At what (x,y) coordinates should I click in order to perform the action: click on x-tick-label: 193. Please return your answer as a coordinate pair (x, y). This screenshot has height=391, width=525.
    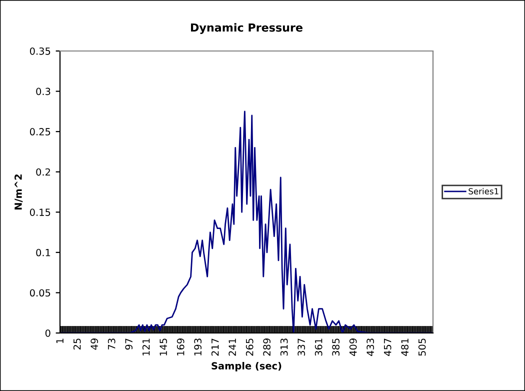
    Looking at the image, I should click on (198, 347).